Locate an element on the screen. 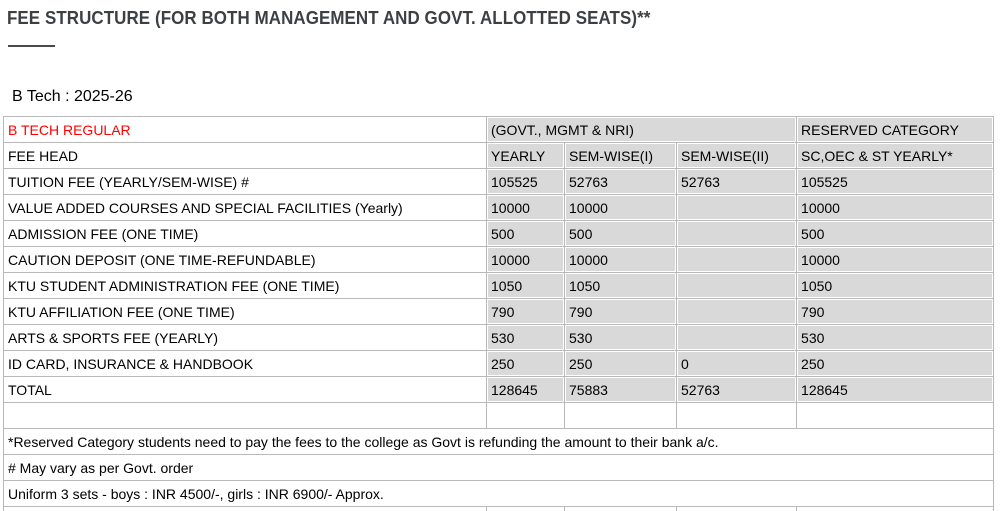  table-row: ARTS & SPORTS FEE (YEARLY) 530 530 530 is located at coordinates (499, 337).